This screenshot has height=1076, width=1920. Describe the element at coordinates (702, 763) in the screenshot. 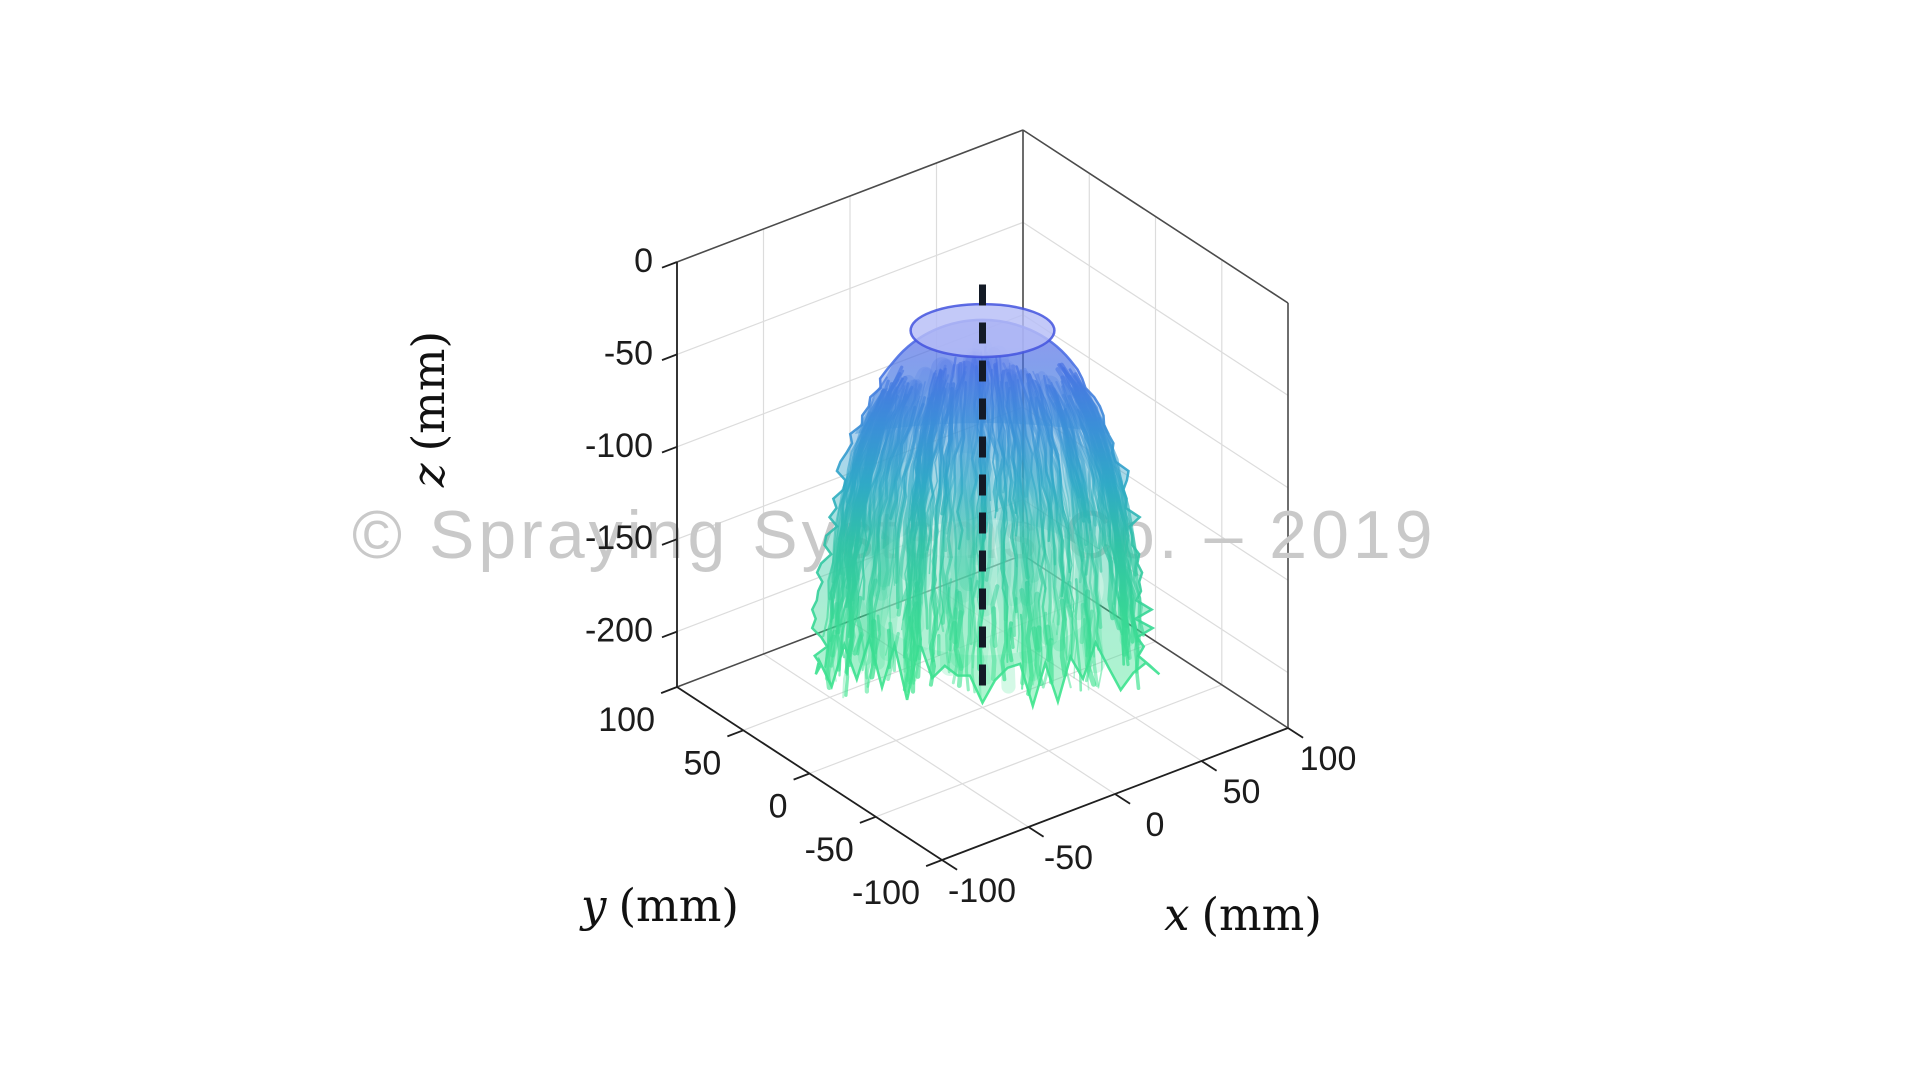

I see `y-tick-label: 50` at that location.